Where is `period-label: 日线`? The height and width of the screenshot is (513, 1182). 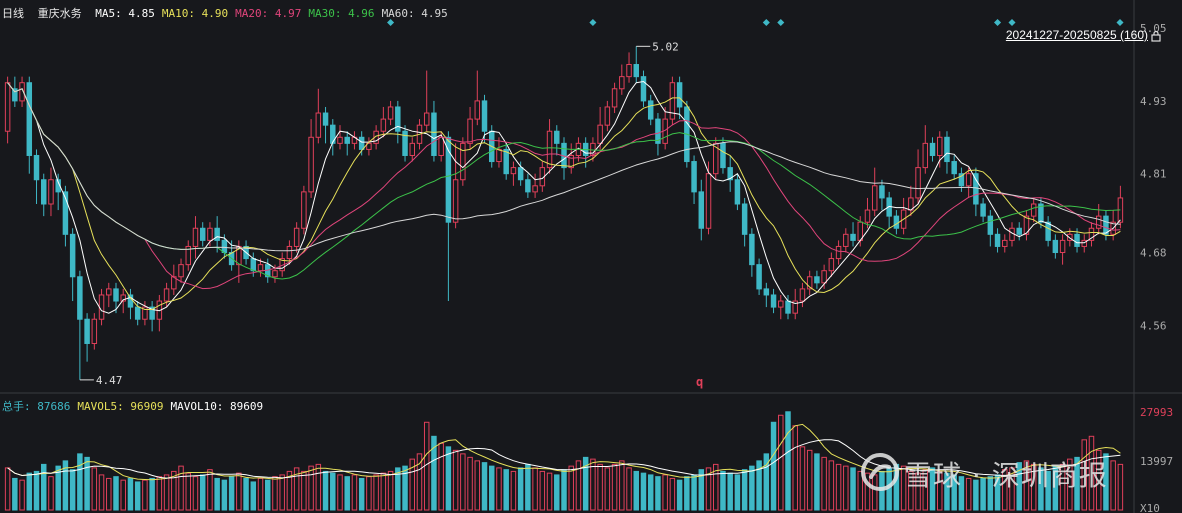 period-label: 日线 is located at coordinates (13, 13).